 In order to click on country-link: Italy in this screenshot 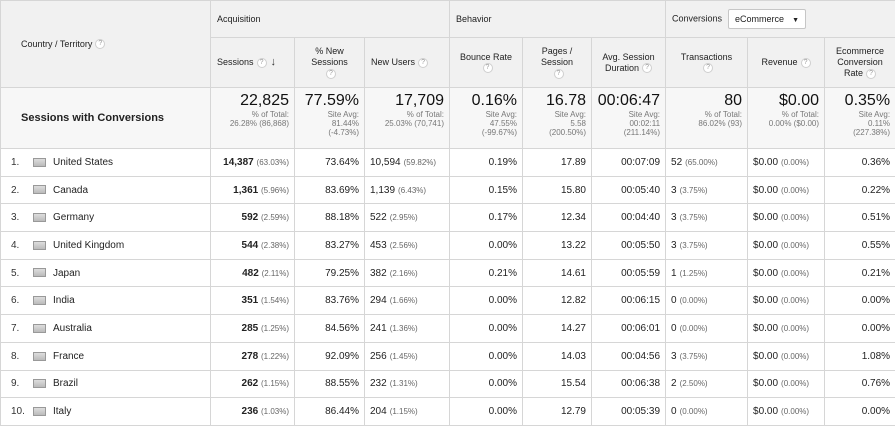, I will do `click(62, 412)`.